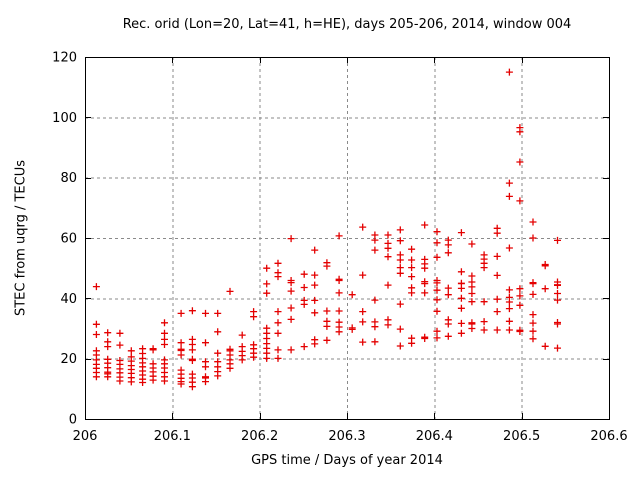 The image size is (640, 480). Describe the element at coordinates (521, 436) in the screenshot. I see `x-tick-label: 206.5` at that location.